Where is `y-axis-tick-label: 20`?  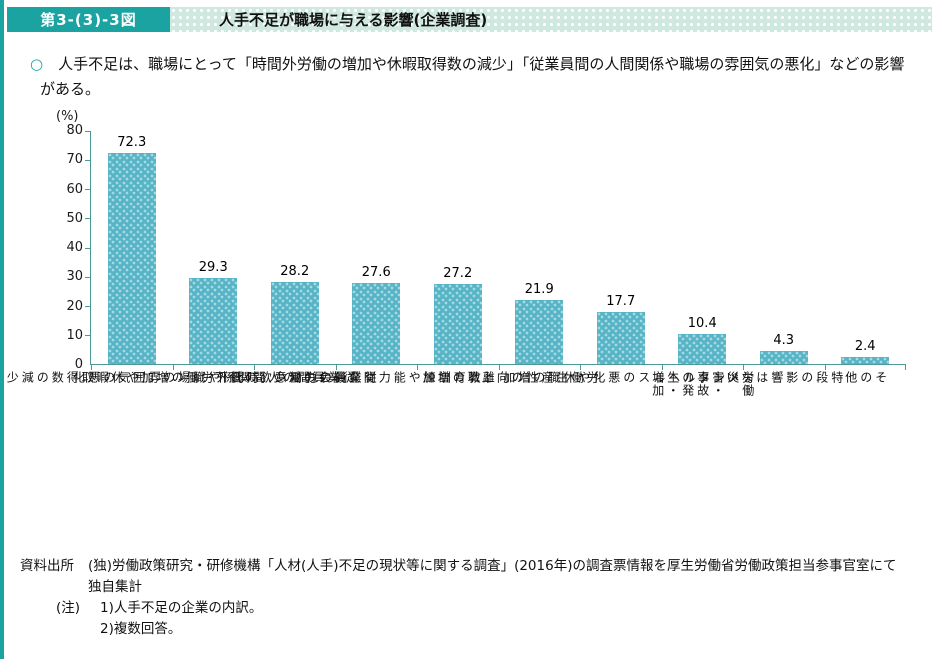
y-axis-tick-label: 20 is located at coordinates (74, 306).